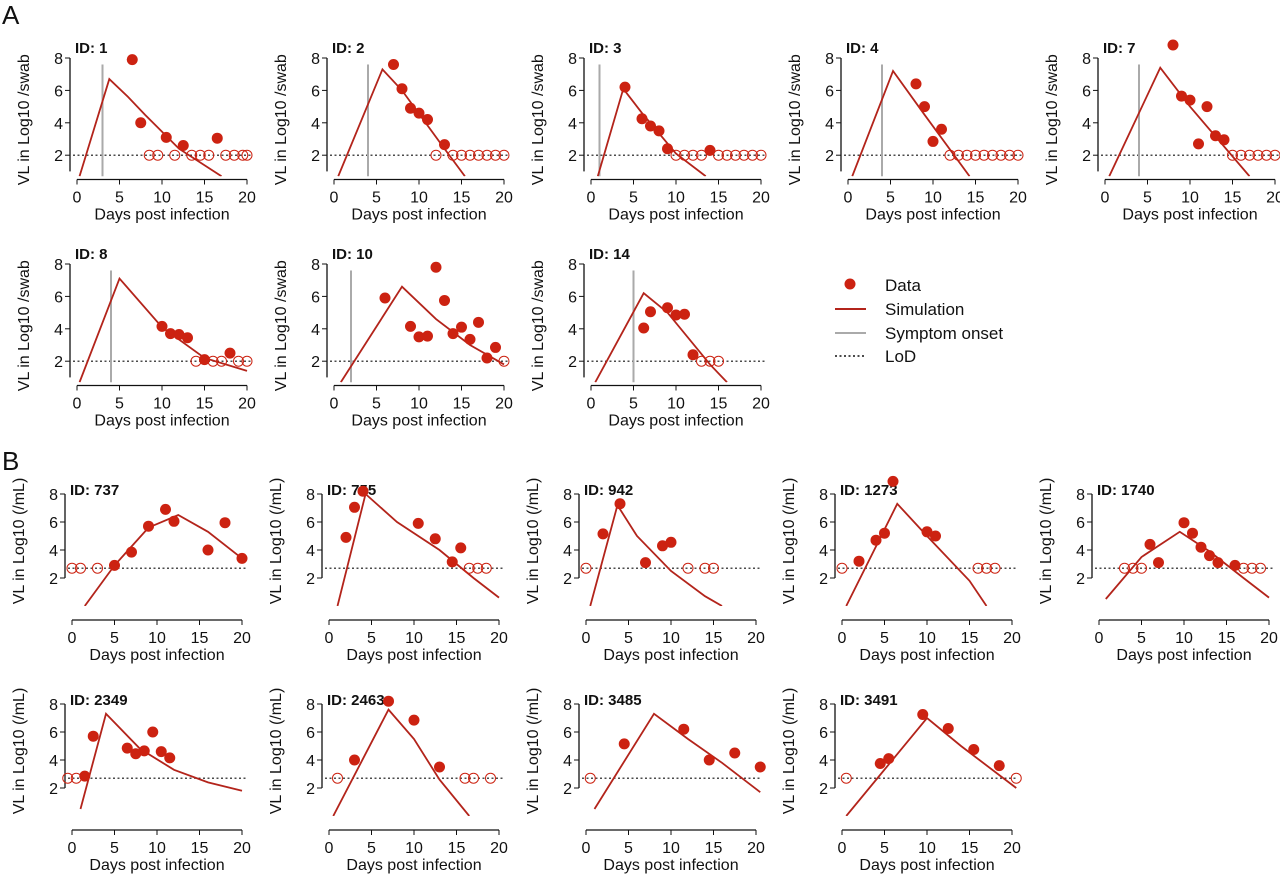  Describe the element at coordinates (11, 461) in the screenshot. I see `panel-label-b: B` at that location.